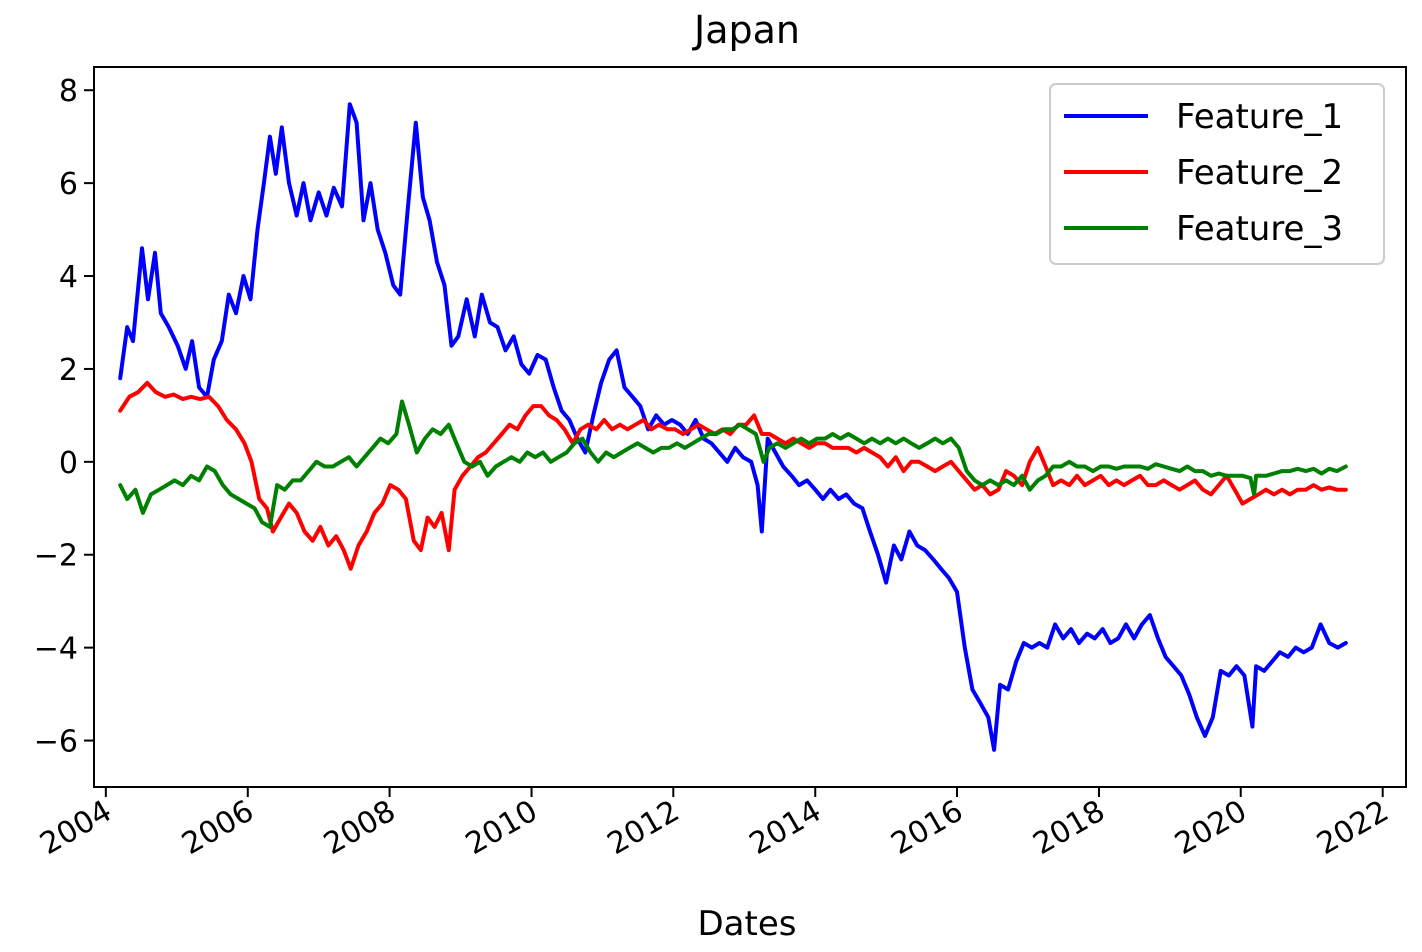  I want to click on legend: Feature_1 Feature_2 Feature_3, so click(1217, 174).